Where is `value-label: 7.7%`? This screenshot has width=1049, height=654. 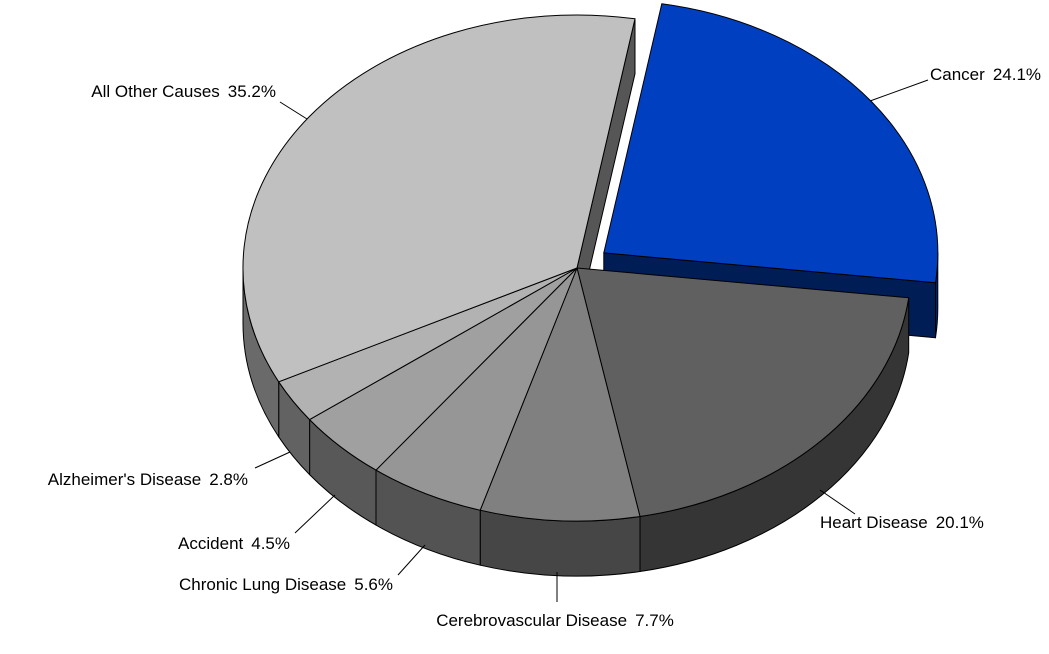
value-label: 7.7% is located at coordinates (654, 620).